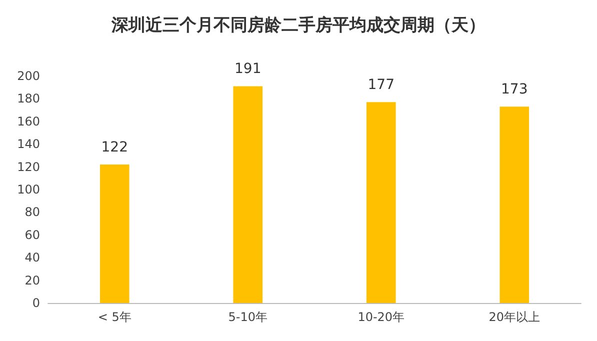 This screenshot has width=597, height=341. Describe the element at coordinates (28, 144) in the screenshot. I see `y-tick-label: 140` at that location.